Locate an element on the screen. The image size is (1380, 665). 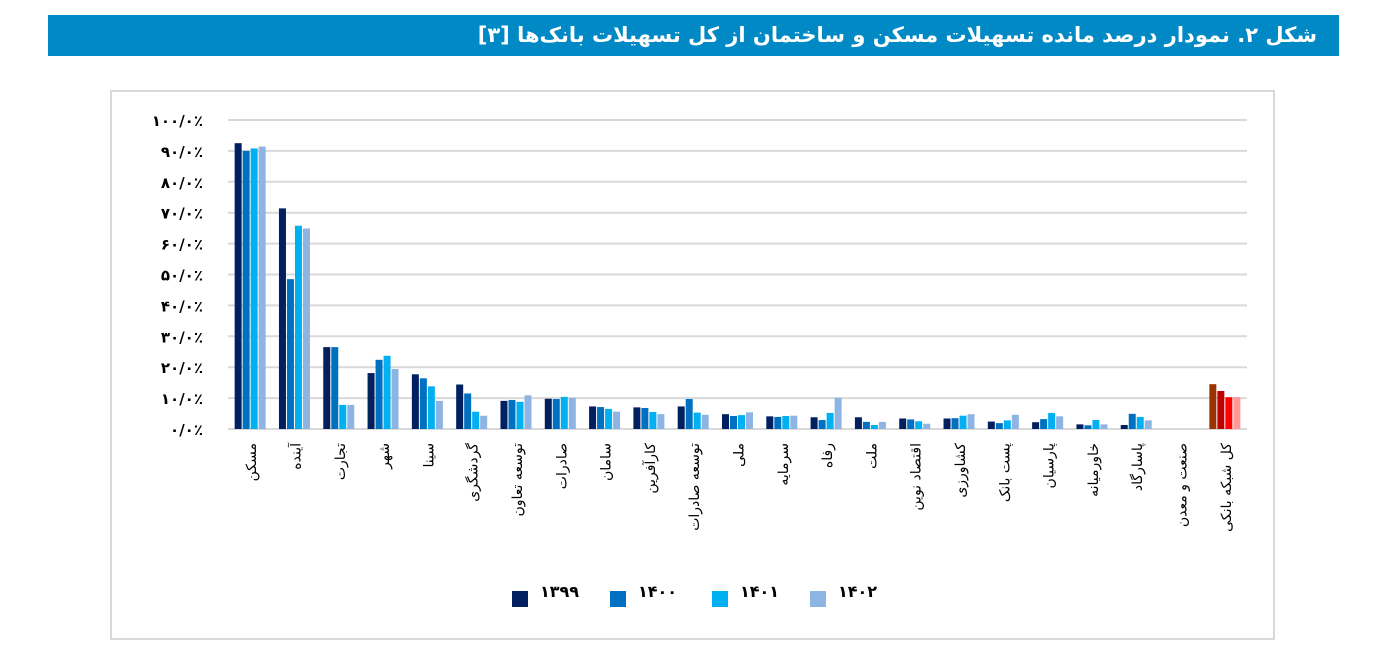
y-tick-label: ۲۰/۰٪ is located at coordinates (182, 368).